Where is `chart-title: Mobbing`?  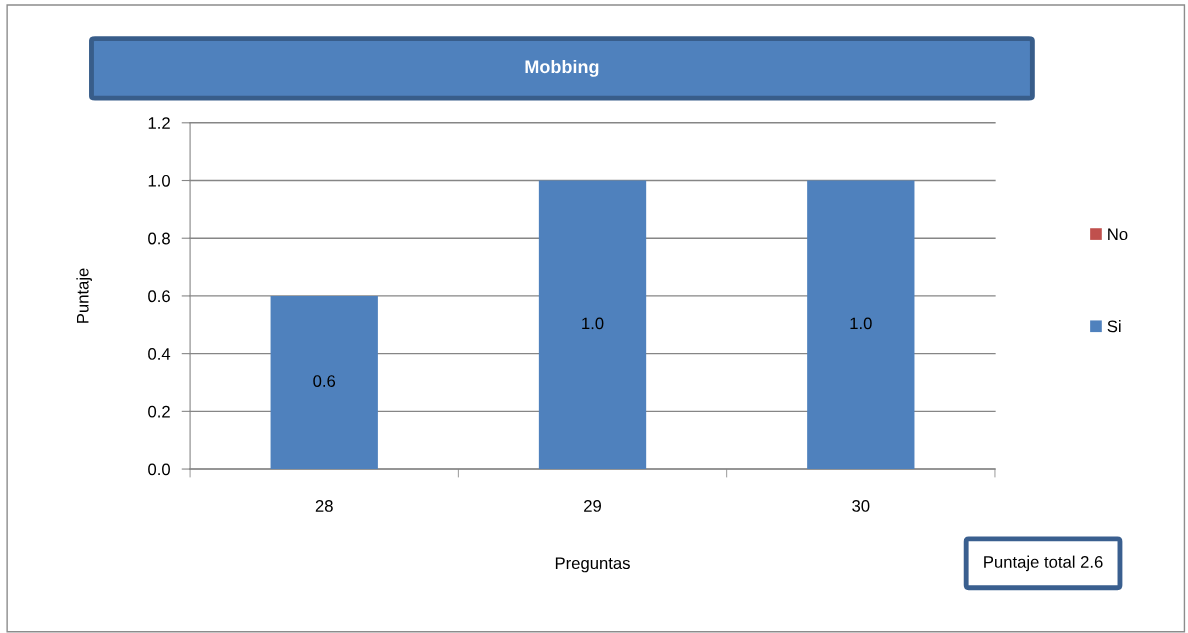
chart-title: Mobbing is located at coordinates (562, 68).